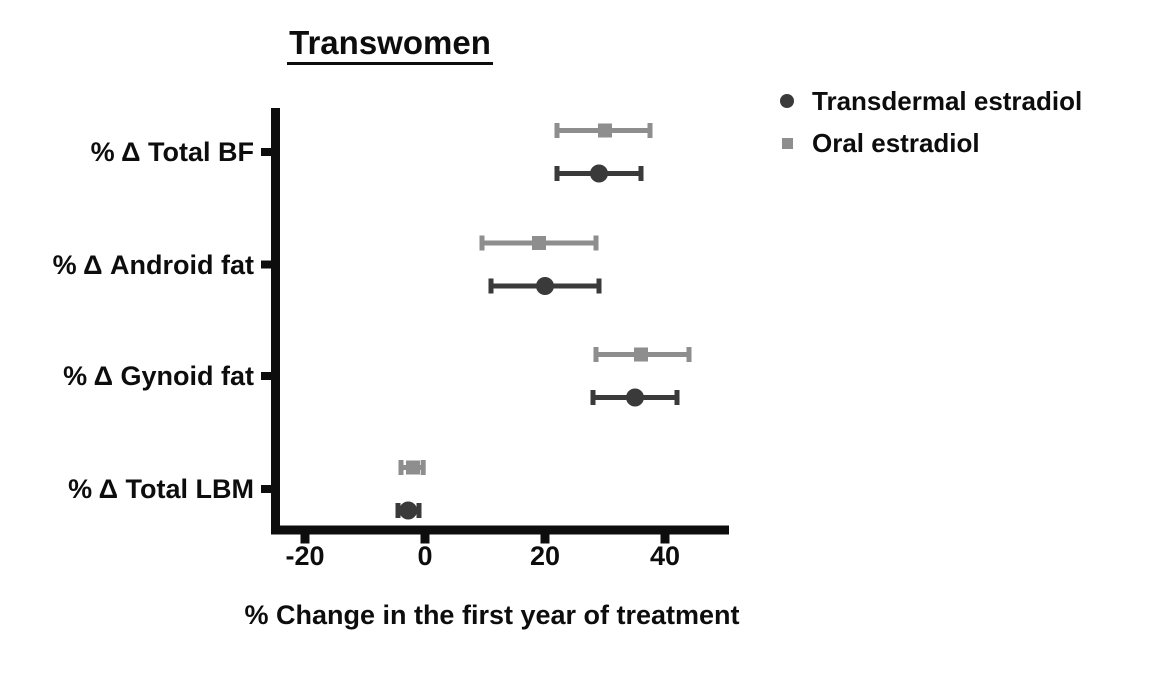 Image resolution: width=1153 pixels, height=680 pixels. I want to click on chart-title: Transwomen, so click(390, 44).